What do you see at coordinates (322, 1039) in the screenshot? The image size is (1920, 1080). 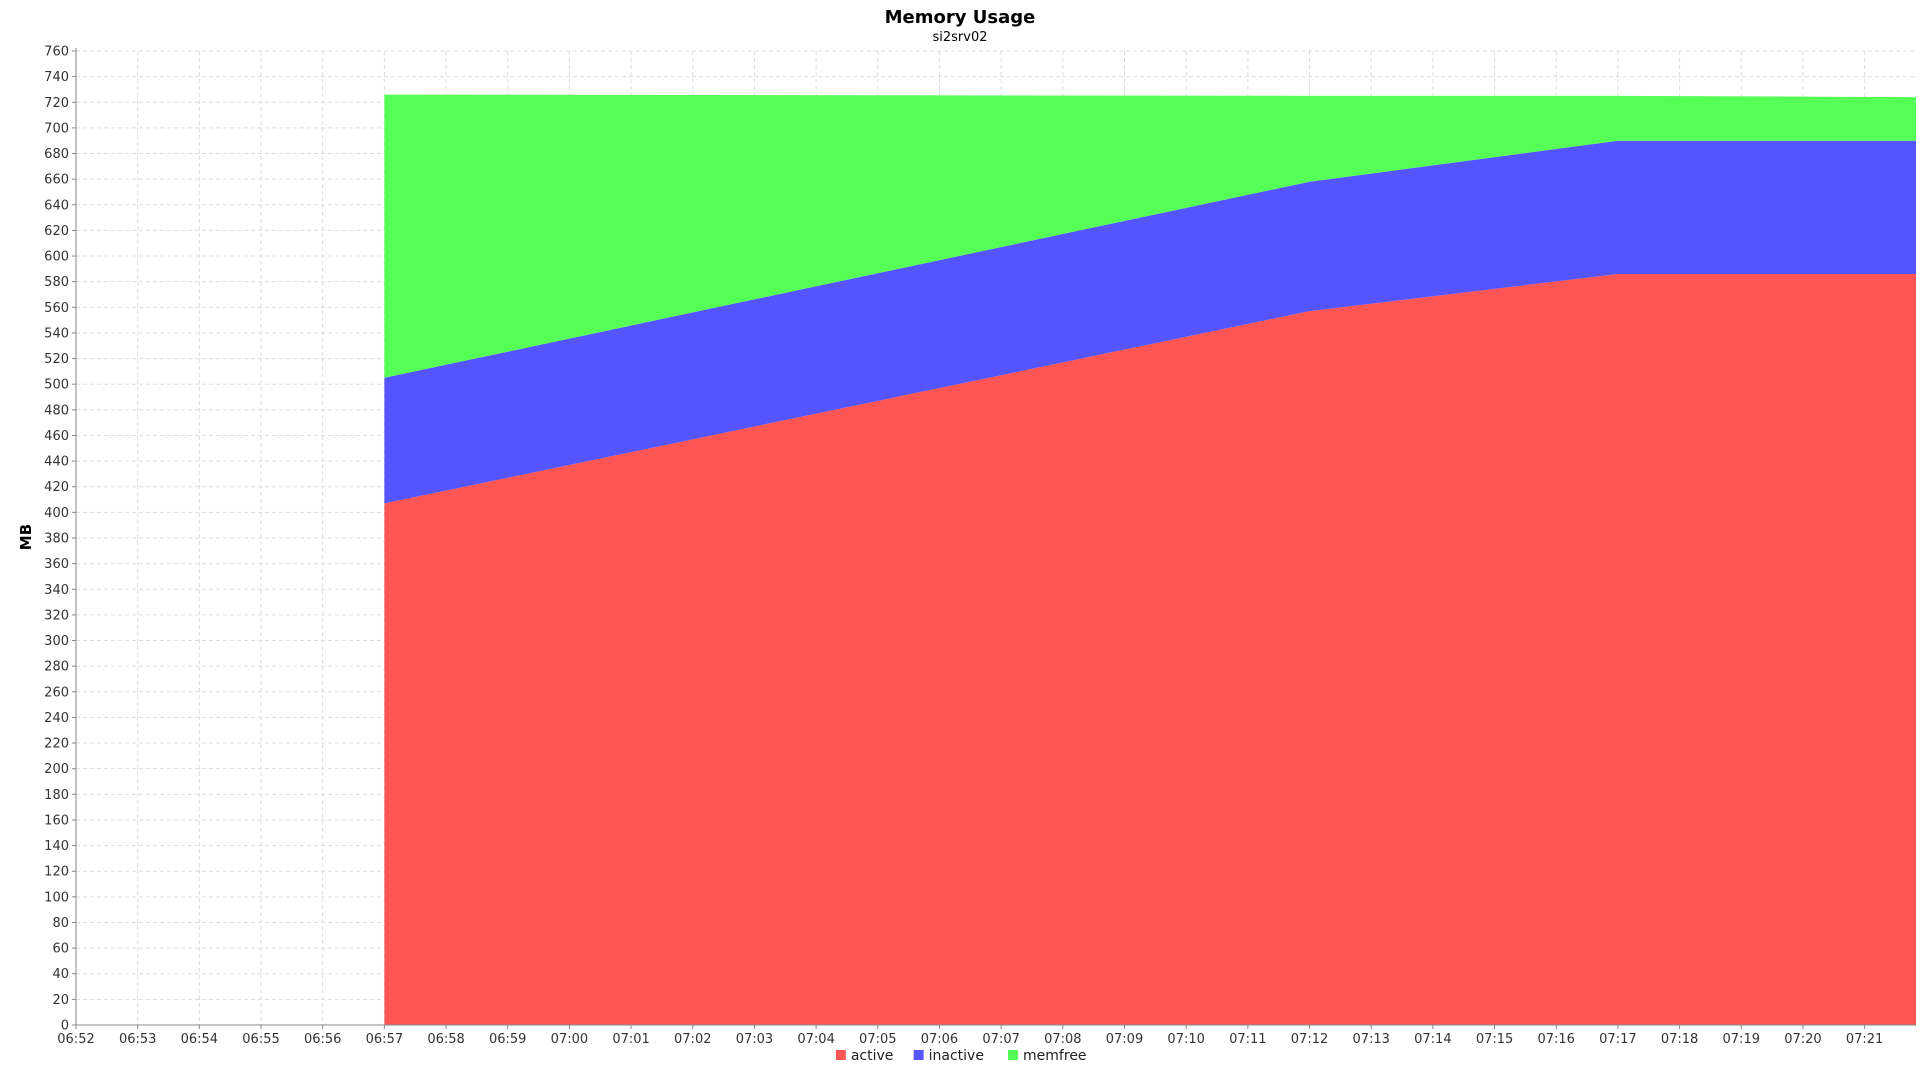 I see `x-tick-label: 06:56` at bounding box center [322, 1039].